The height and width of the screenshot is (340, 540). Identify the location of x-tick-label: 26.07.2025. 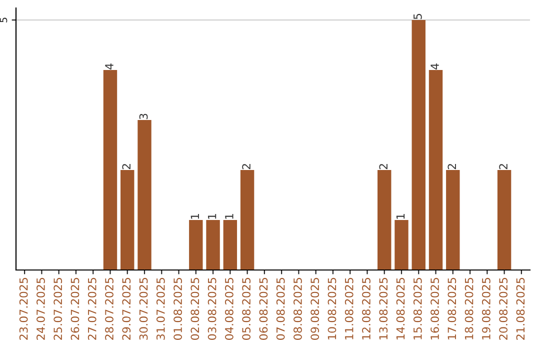
(75, 309).